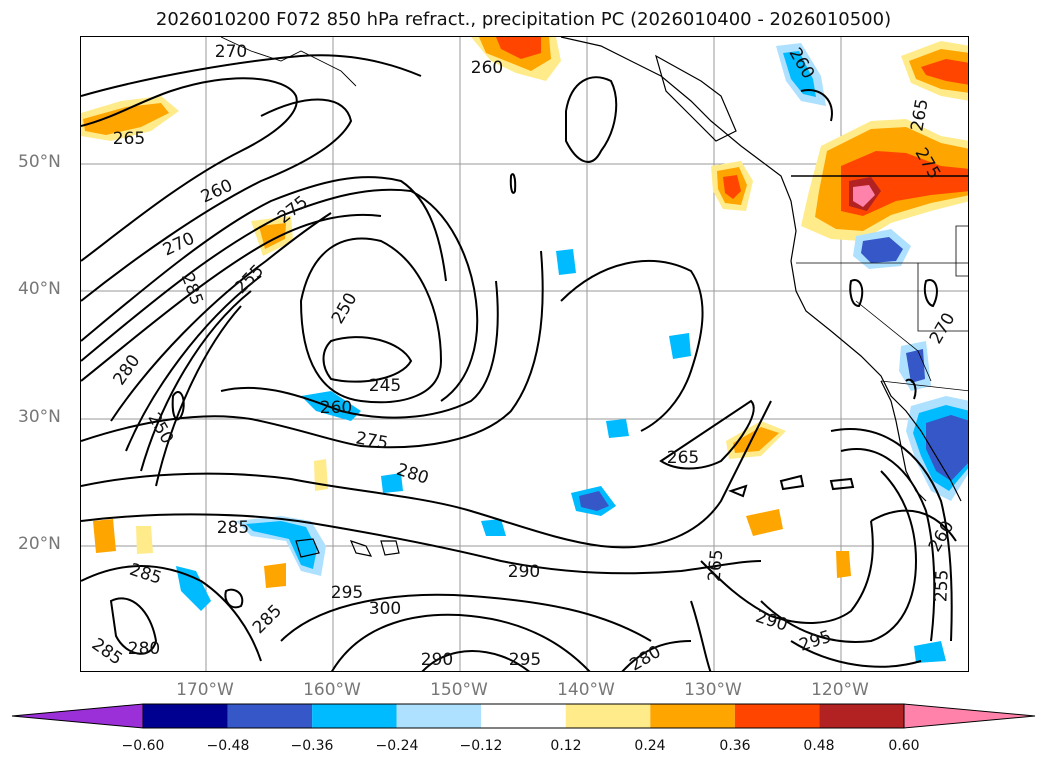 This screenshot has height=765, width=1047. What do you see at coordinates (385, 609) in the screenshot?
I see `contour-label: 300` at bounding box center [385, 609].